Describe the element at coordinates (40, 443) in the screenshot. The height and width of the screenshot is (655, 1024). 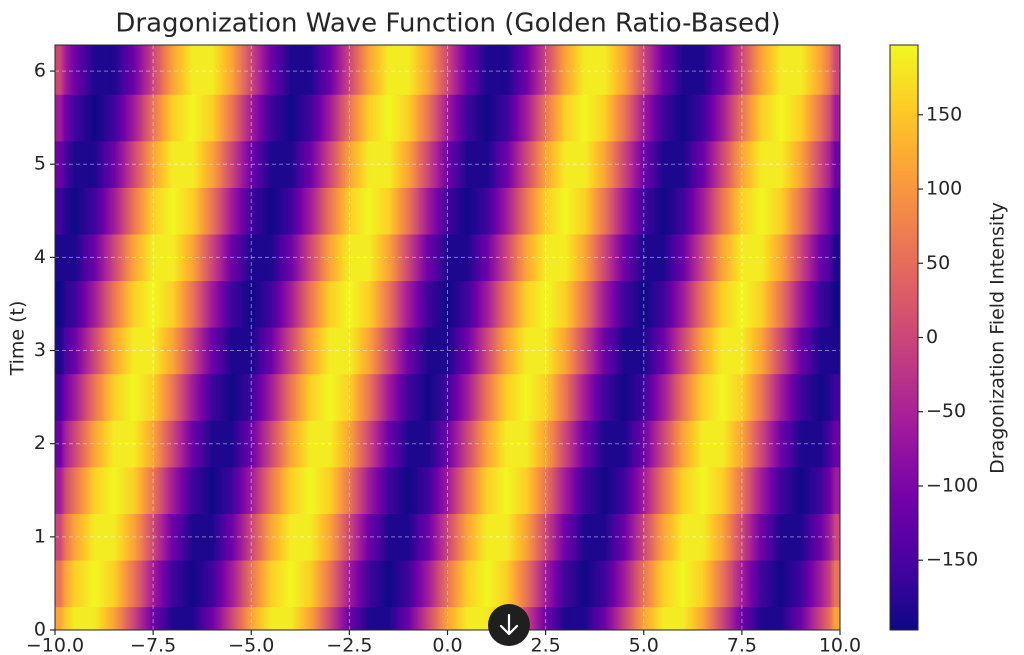
I see `y-tick-label: 2` at that location.